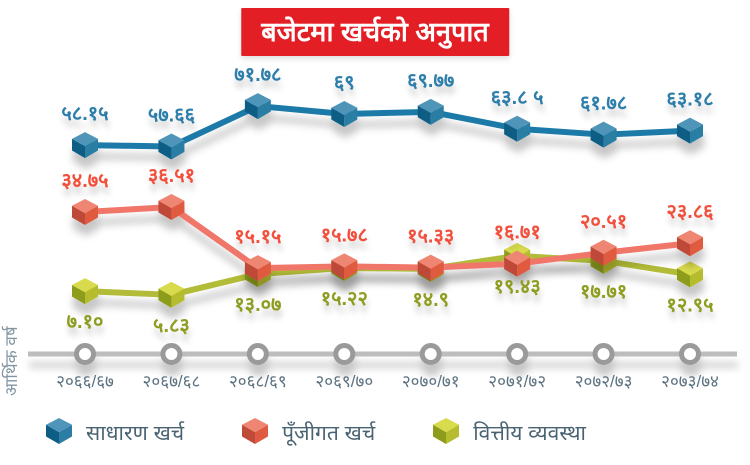 This screenshot has height=465, width=750. What do you see at coordinates (135, 433) in the screenshot?
I see `legend-label: साधारण खर्च` at bounding box center [135, 433].